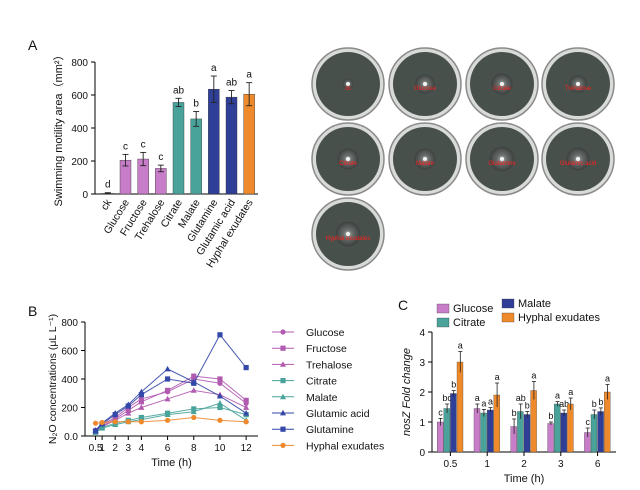  I want to click on legend-label-b: Hyphal exudates, so click(345, 446).